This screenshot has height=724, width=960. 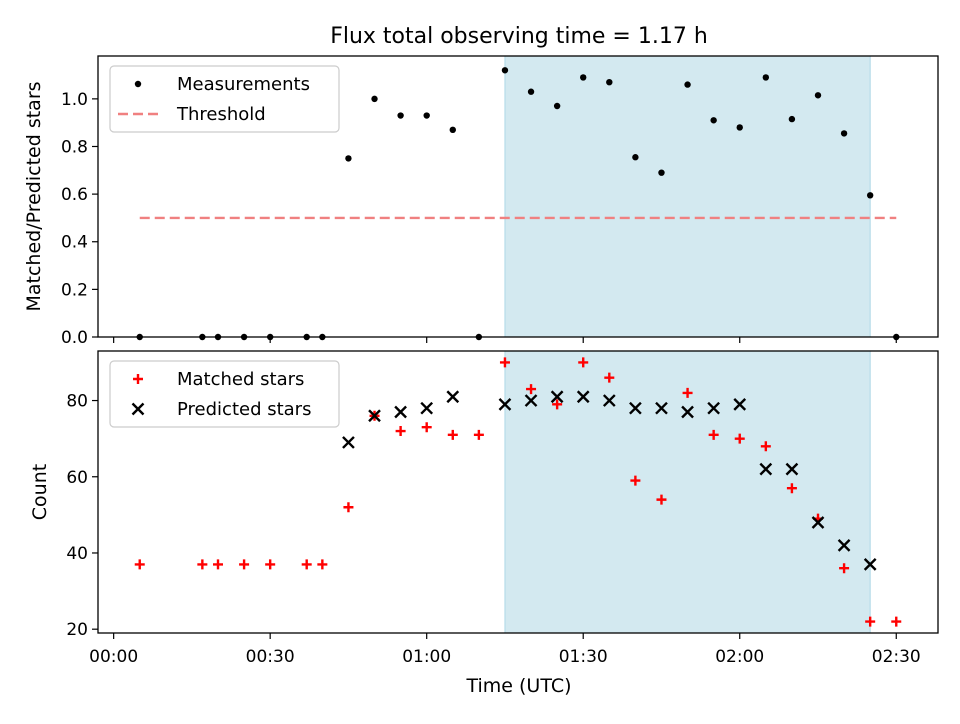 What do you see at coordinates (113, 657) in the screenshot?
I see `x-tick-label: 00:00` at bounding box center [113, 657].